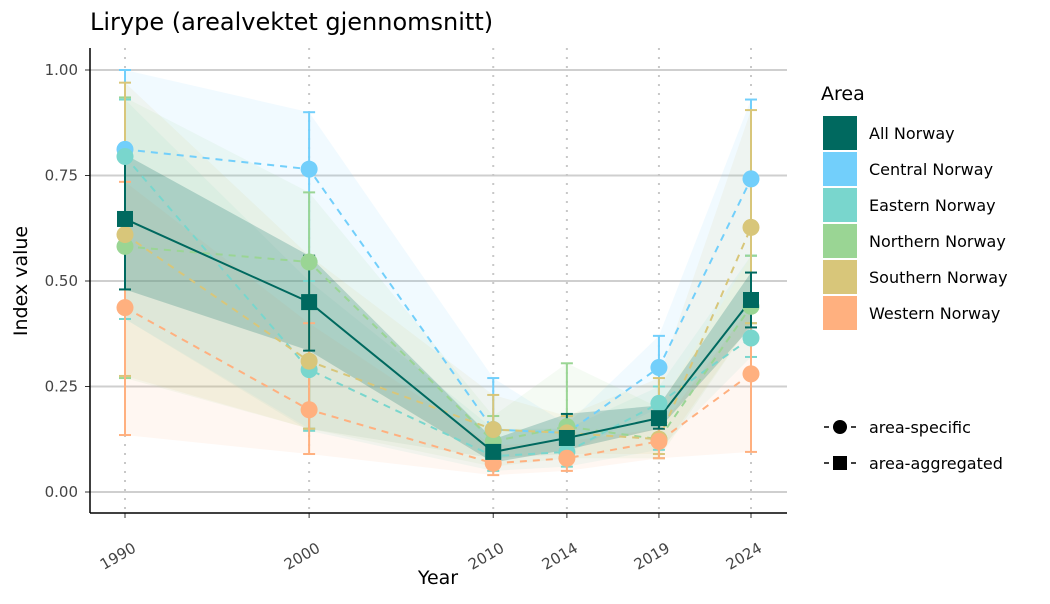  I want to click on shape-legend-label: area-aggregated, so click(936, 463).